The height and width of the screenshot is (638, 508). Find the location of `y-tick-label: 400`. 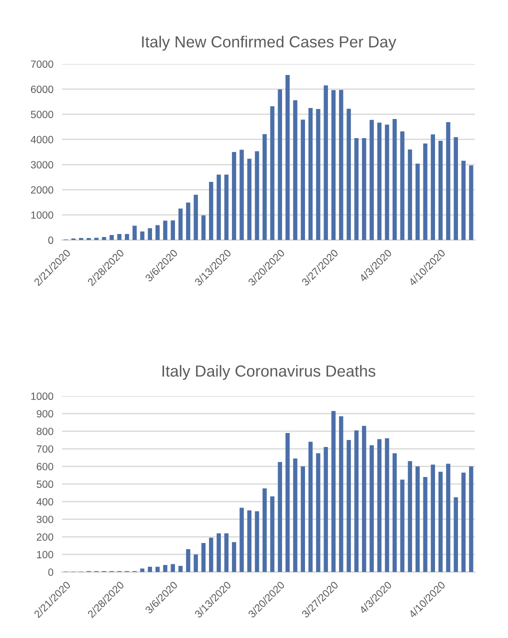

y-tick-label: 400 is located at coordinates (45, 502).